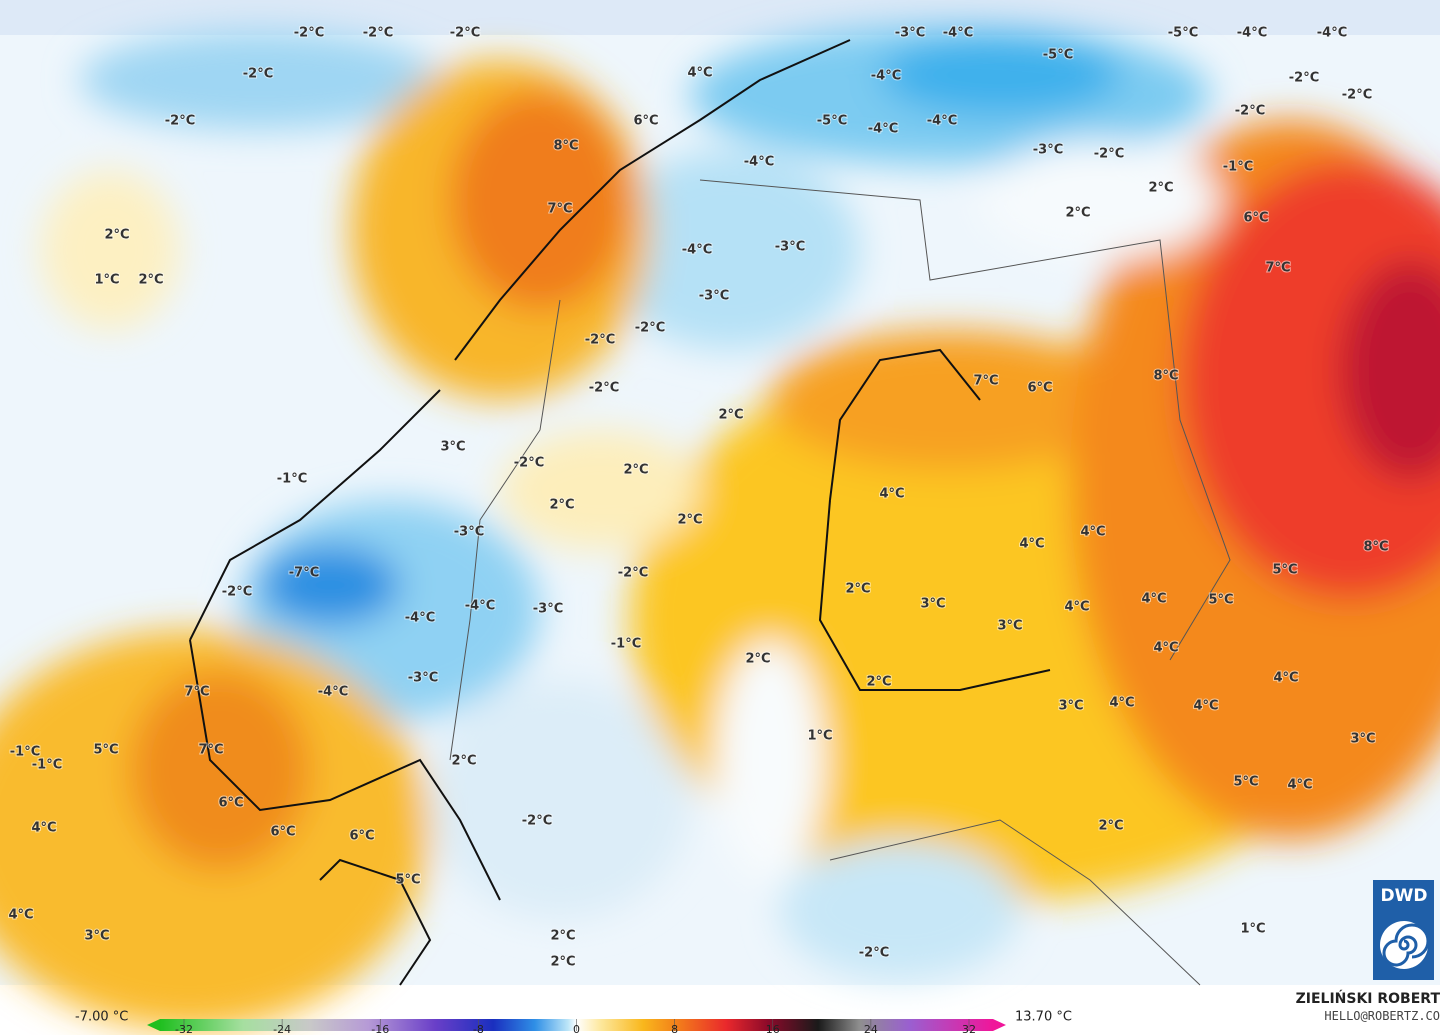 This screenshot has height=1035, width=1440. What do you see at coordinates (380, 1029) in the screenshot?
I see `tick-label: -16` at bounding box center [380, 1029].